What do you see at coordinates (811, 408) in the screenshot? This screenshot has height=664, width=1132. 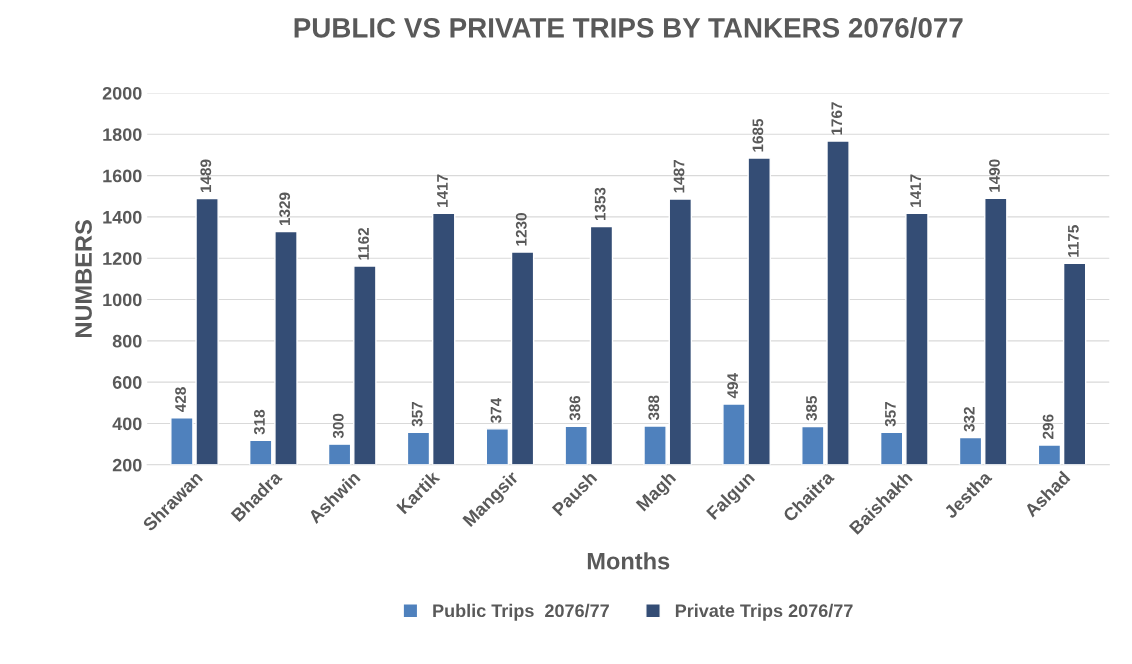 I see `data-label: 385` at bounding box center [811, 408].